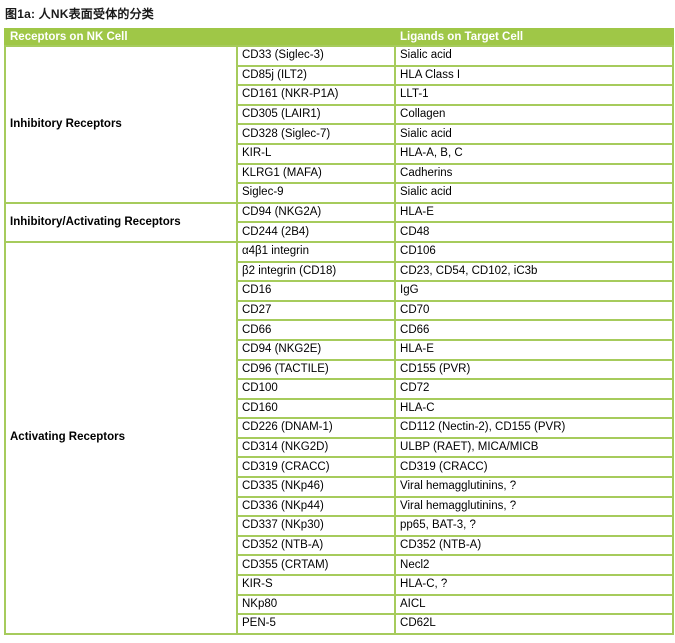  What do you see at coordinates (316, 506) in the screenshot?
I see `receptor-cell: CD336 (NKp44)` at bounding box center [316, 506].